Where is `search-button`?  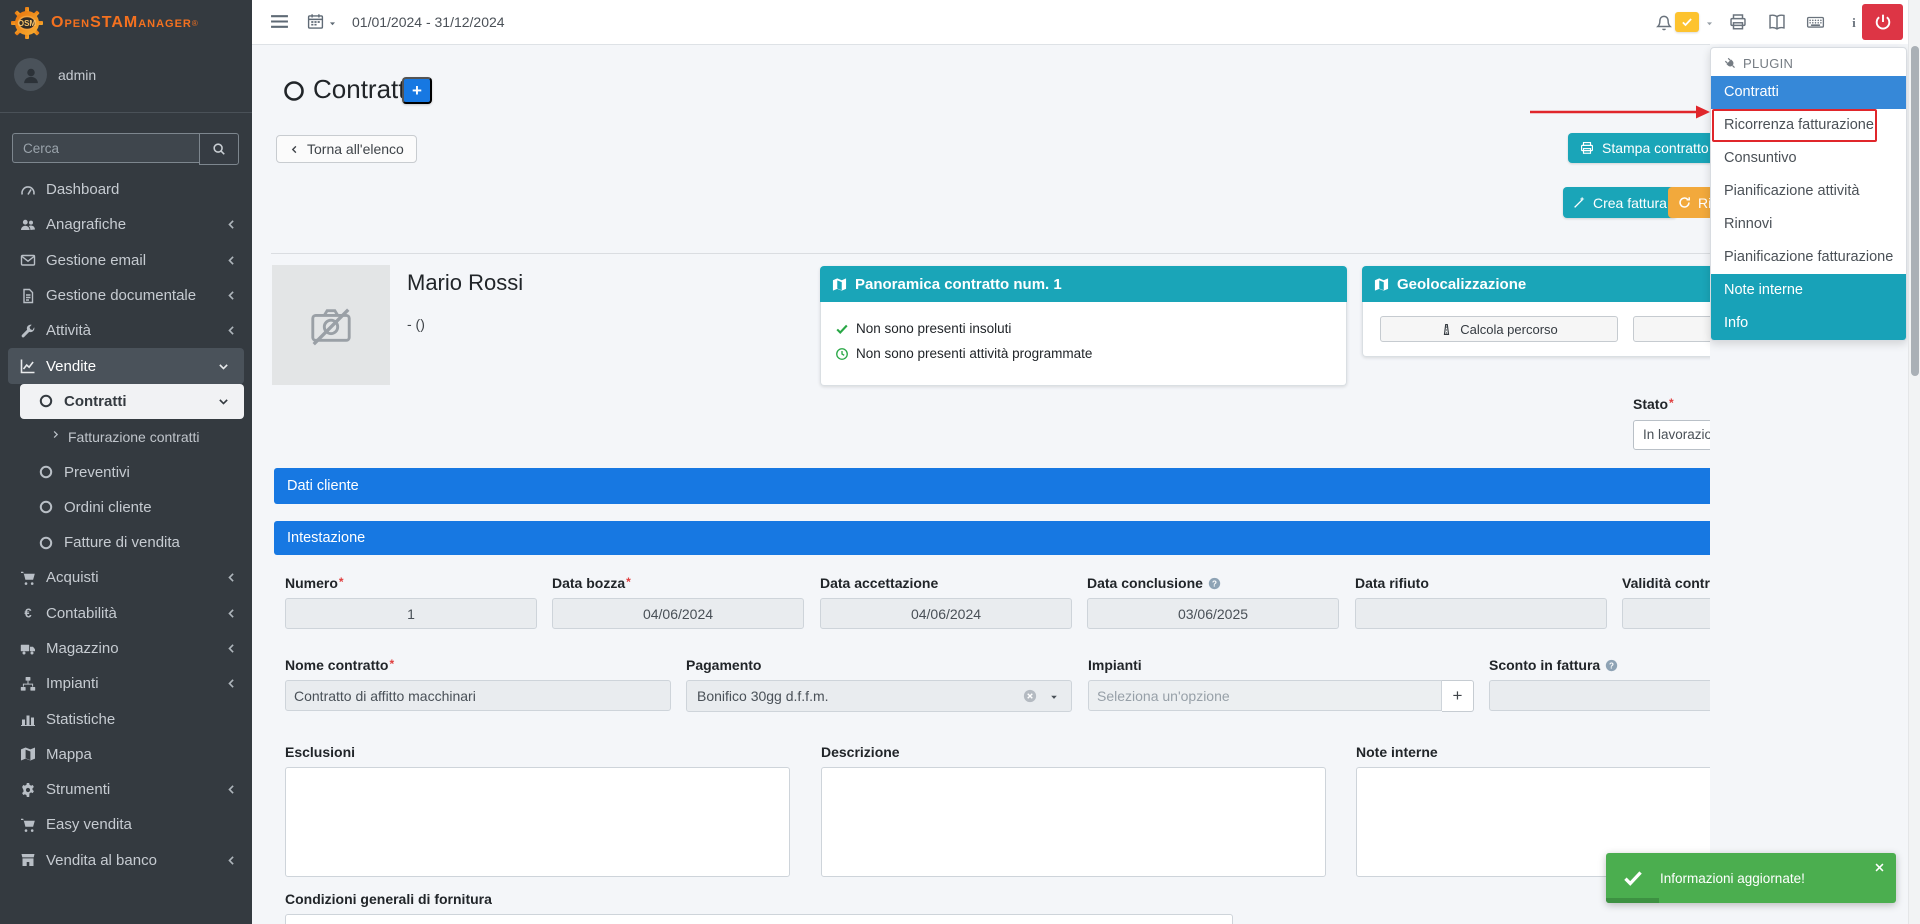 search-button is located at coordinates (219, 149).